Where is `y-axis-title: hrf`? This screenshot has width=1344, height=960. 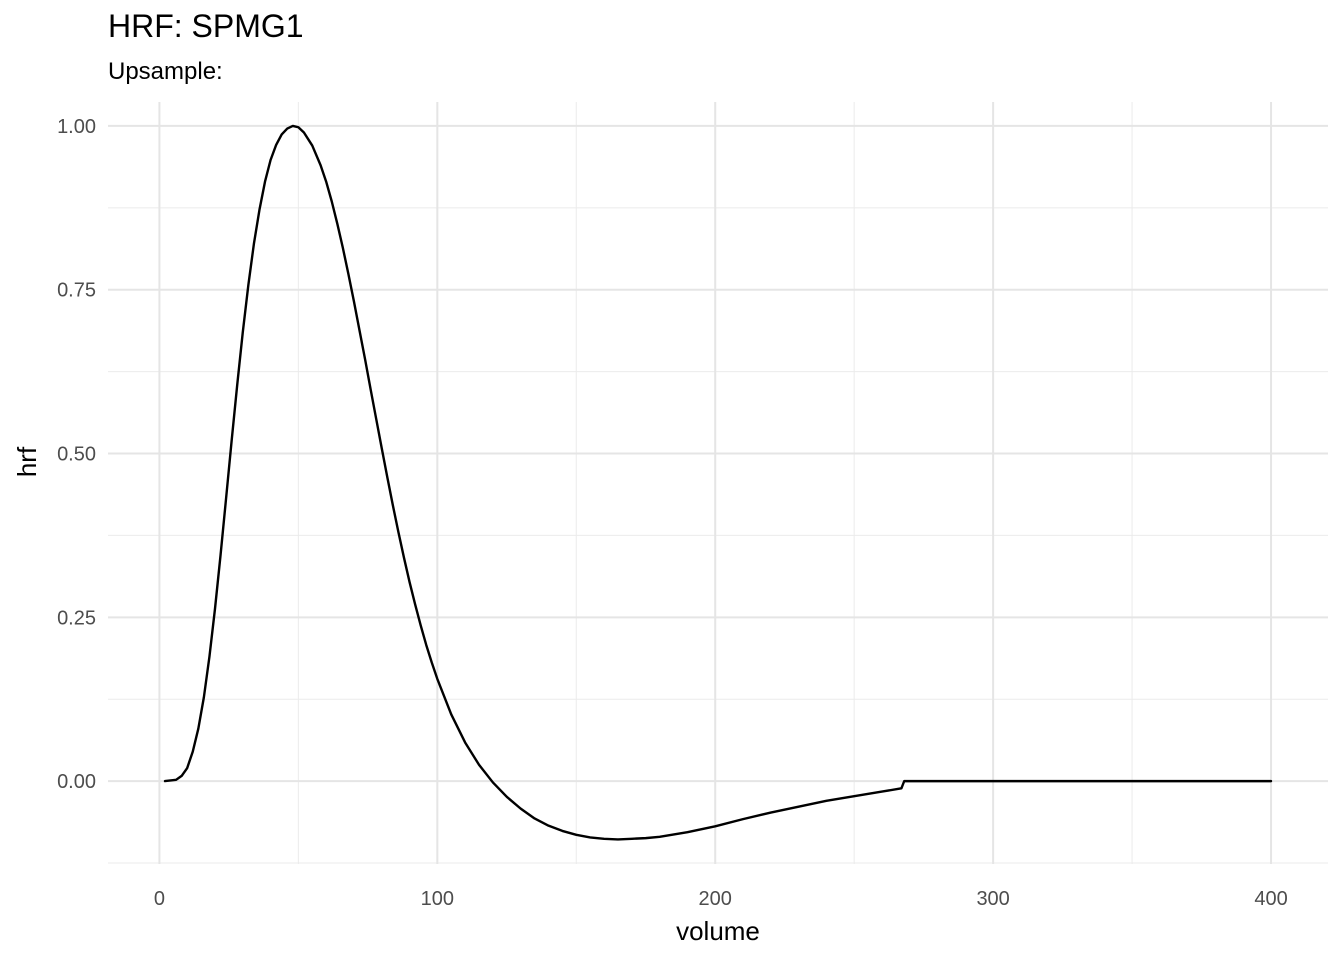 y-axis-title: hrf is located at coordinates (27, 461).